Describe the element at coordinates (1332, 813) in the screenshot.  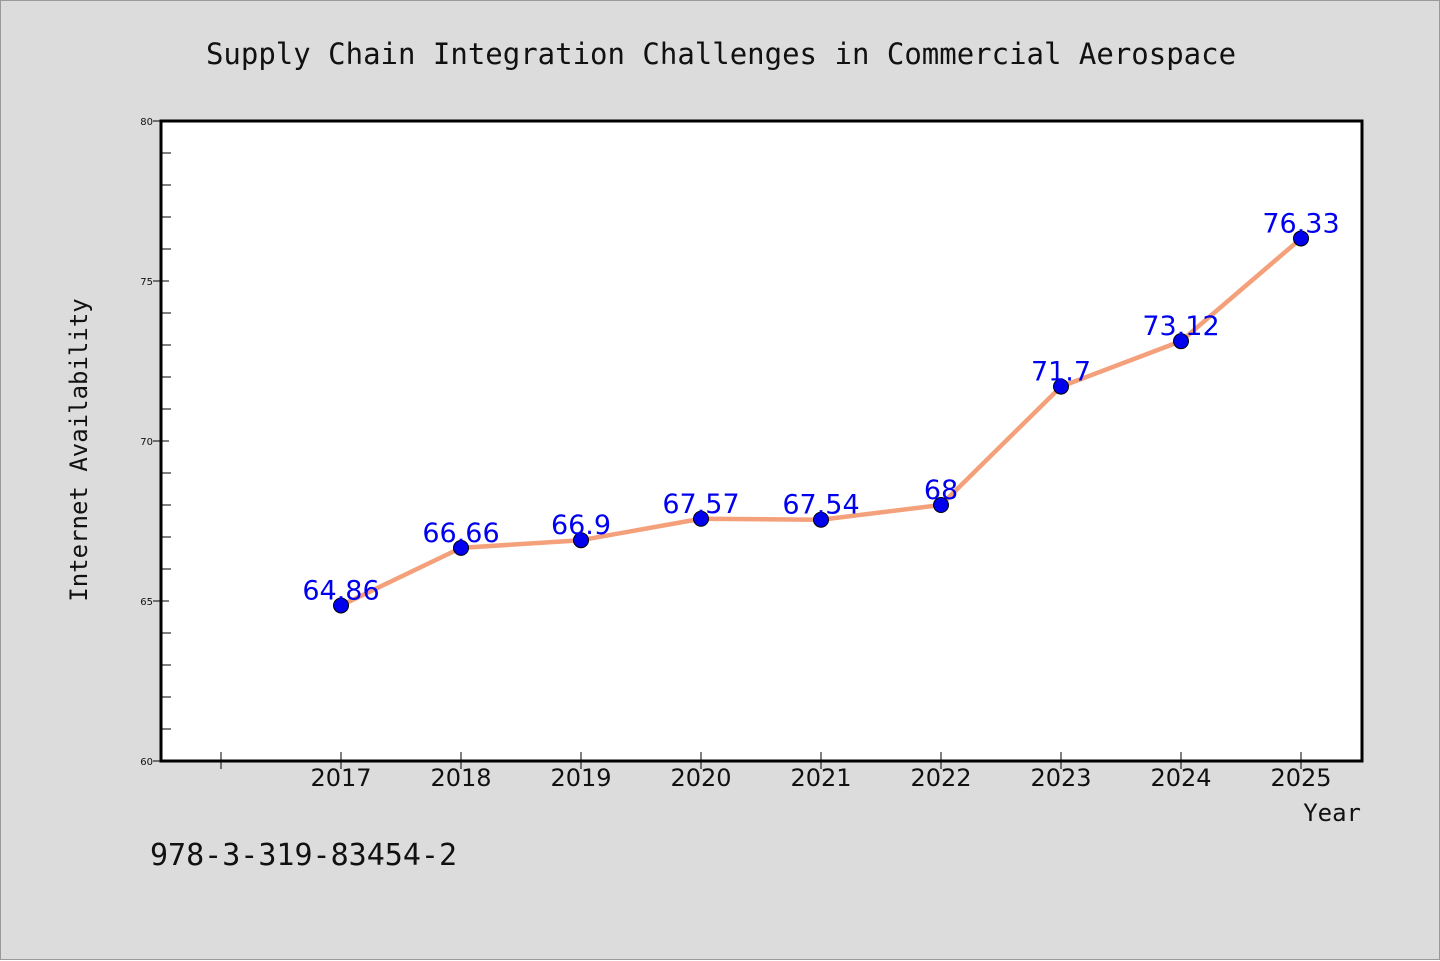
I see `x-axis-label: Year` at that location.